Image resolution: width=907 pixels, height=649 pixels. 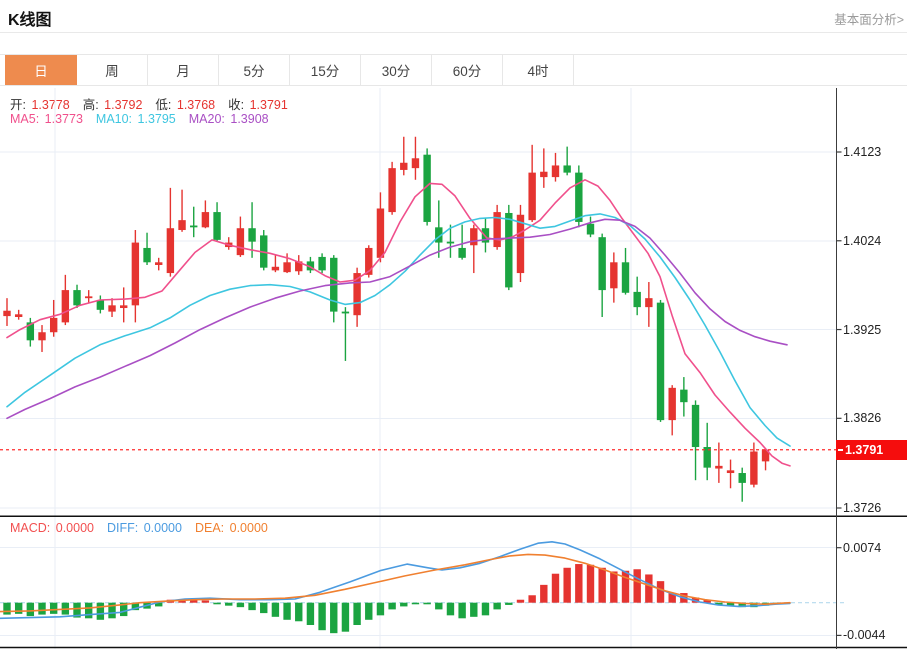 I want to click on tab-月: 月, so click(x=183, y=70).